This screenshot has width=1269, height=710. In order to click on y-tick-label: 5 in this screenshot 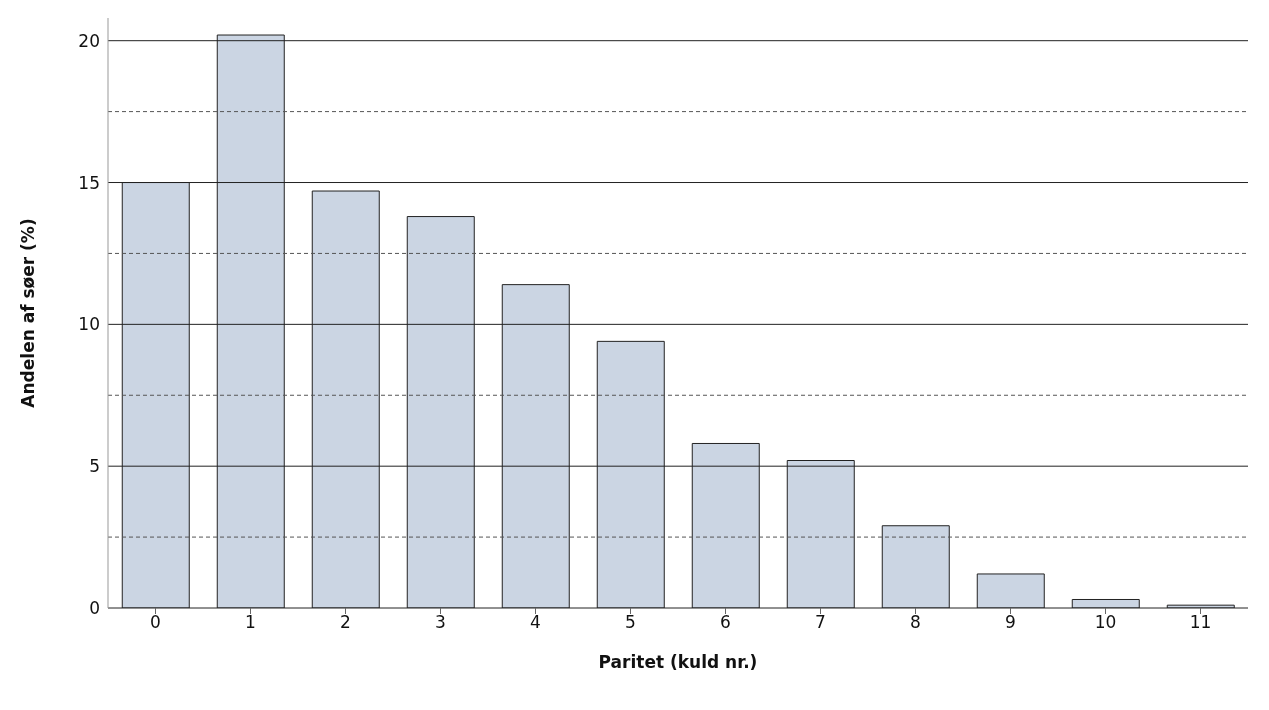, I will do `click(94, 466)`.